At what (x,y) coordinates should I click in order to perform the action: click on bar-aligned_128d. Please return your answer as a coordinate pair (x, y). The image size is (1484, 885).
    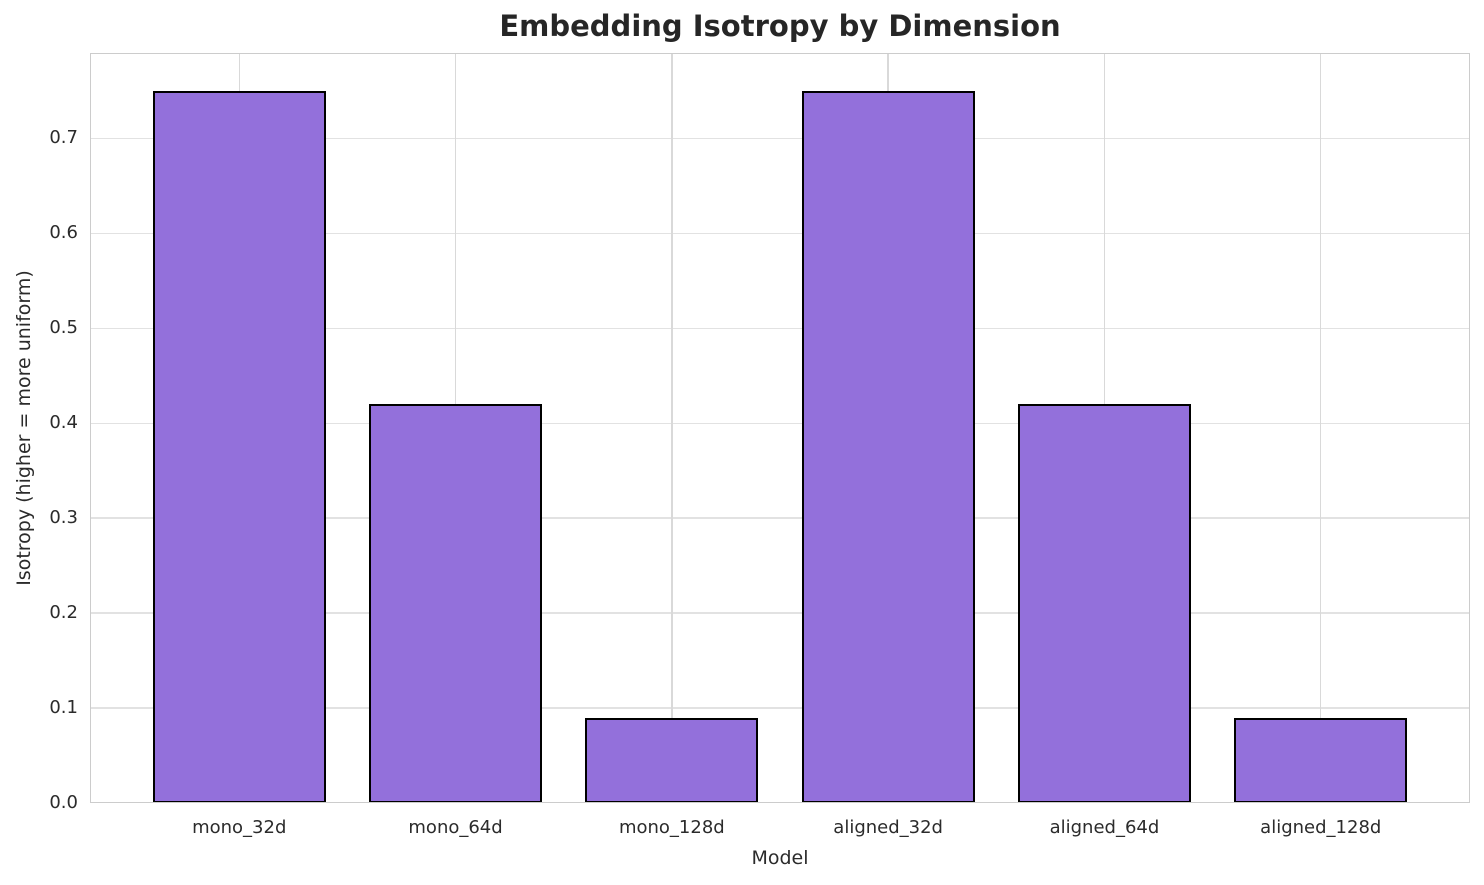
    Looking at the image, I should click on (1321, 760).